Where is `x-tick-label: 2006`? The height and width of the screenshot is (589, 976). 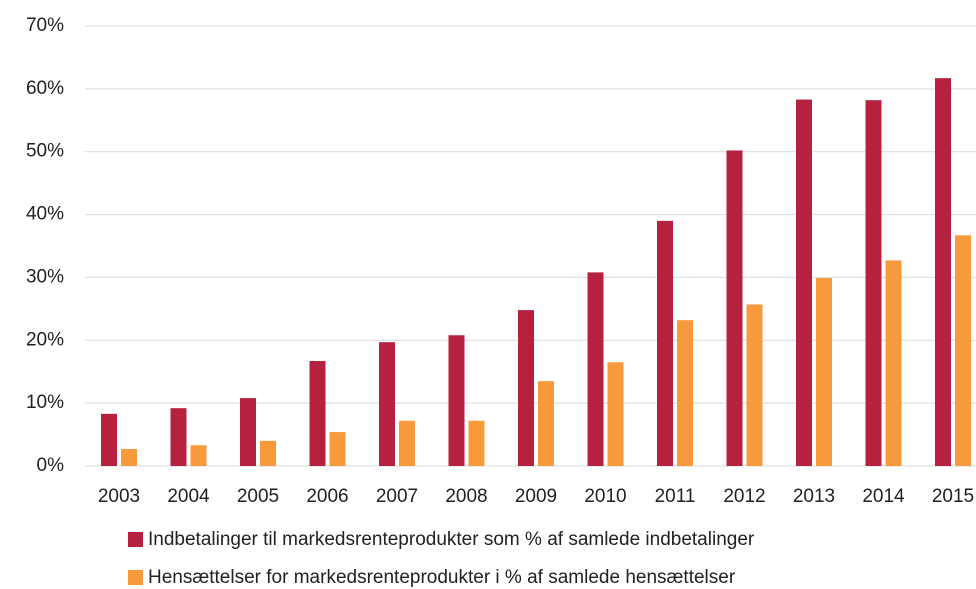 x-tick-label: 2006 is located at coordinates (327, 496).